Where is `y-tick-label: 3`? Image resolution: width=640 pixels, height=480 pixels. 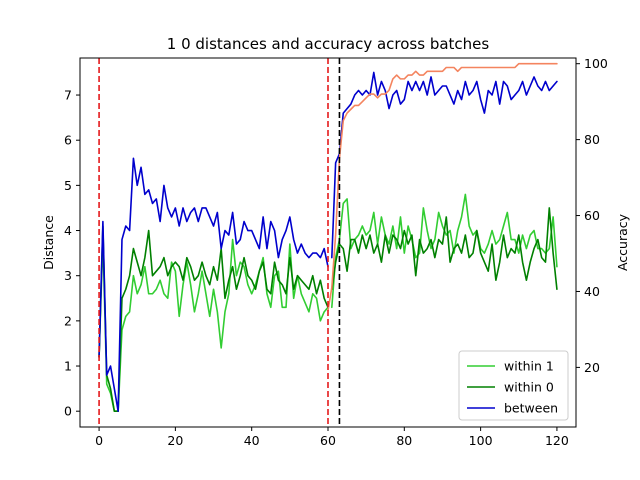 y-tick-label: 3 is located at coordinates (68, 275).